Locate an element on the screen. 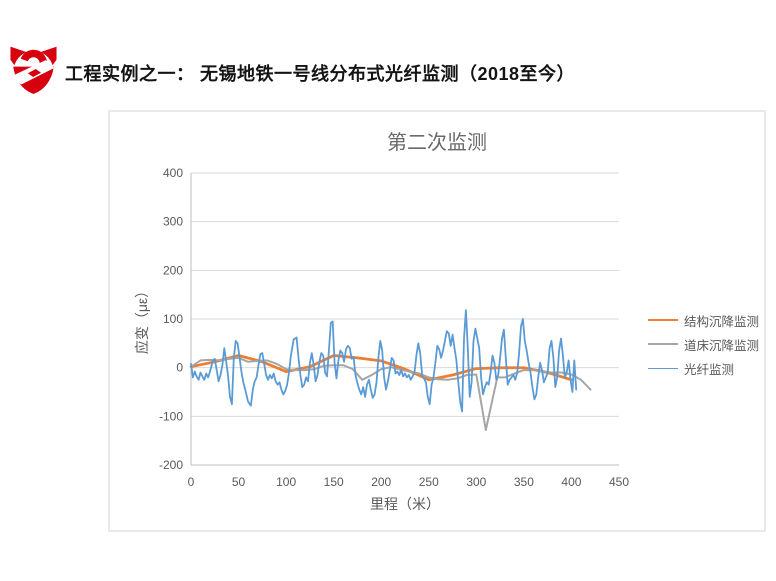 The width and height of the screenshot is (776, 581). y-tick-label: 100 is located at coordinates (173, 319).